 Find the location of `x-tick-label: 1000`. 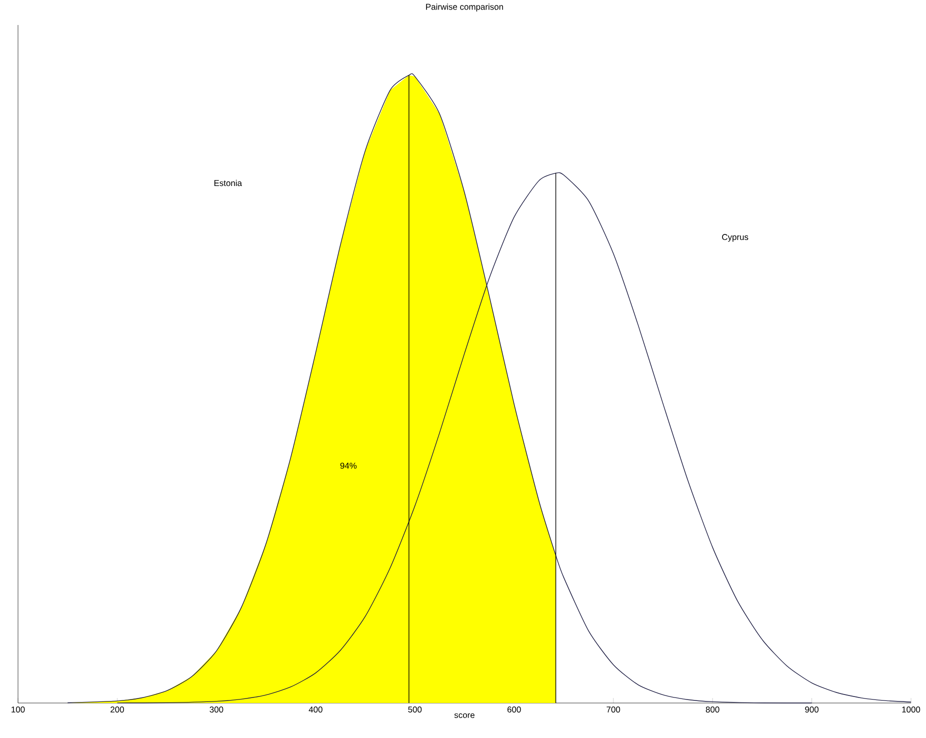

x-tick-label: 1000 is located at coordinates (911, 709).